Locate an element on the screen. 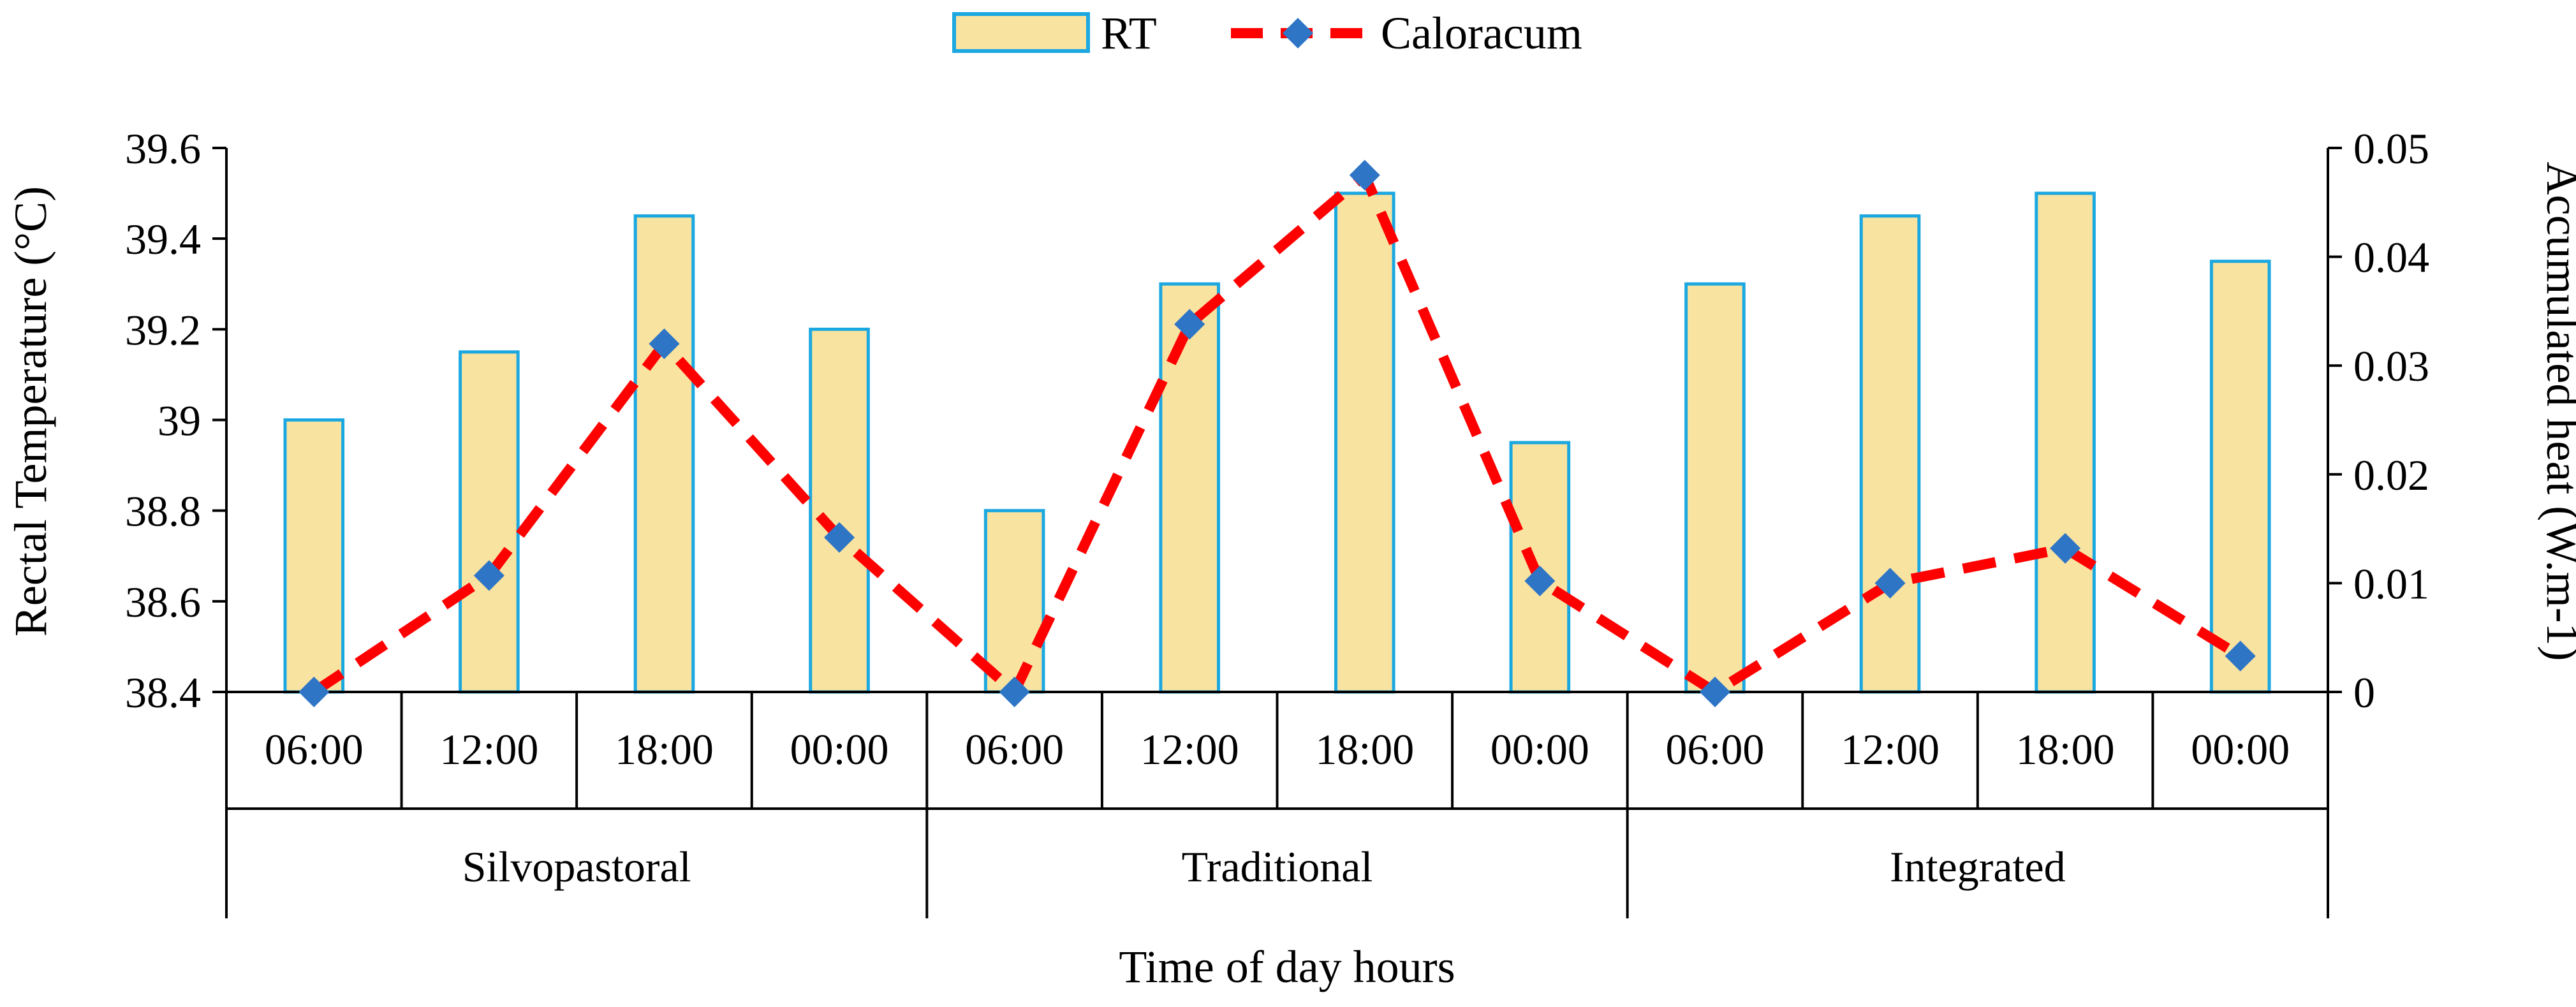 This screenshot has height=1007, width=2576. legend-rt-swatch is located at coordinates (1021, 32).